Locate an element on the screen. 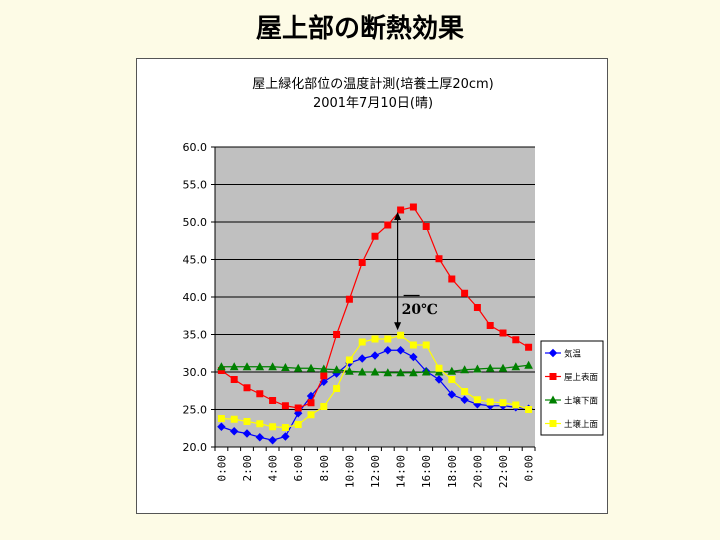  x-tick-label: 2:00 is located at coordinates (247, 468).